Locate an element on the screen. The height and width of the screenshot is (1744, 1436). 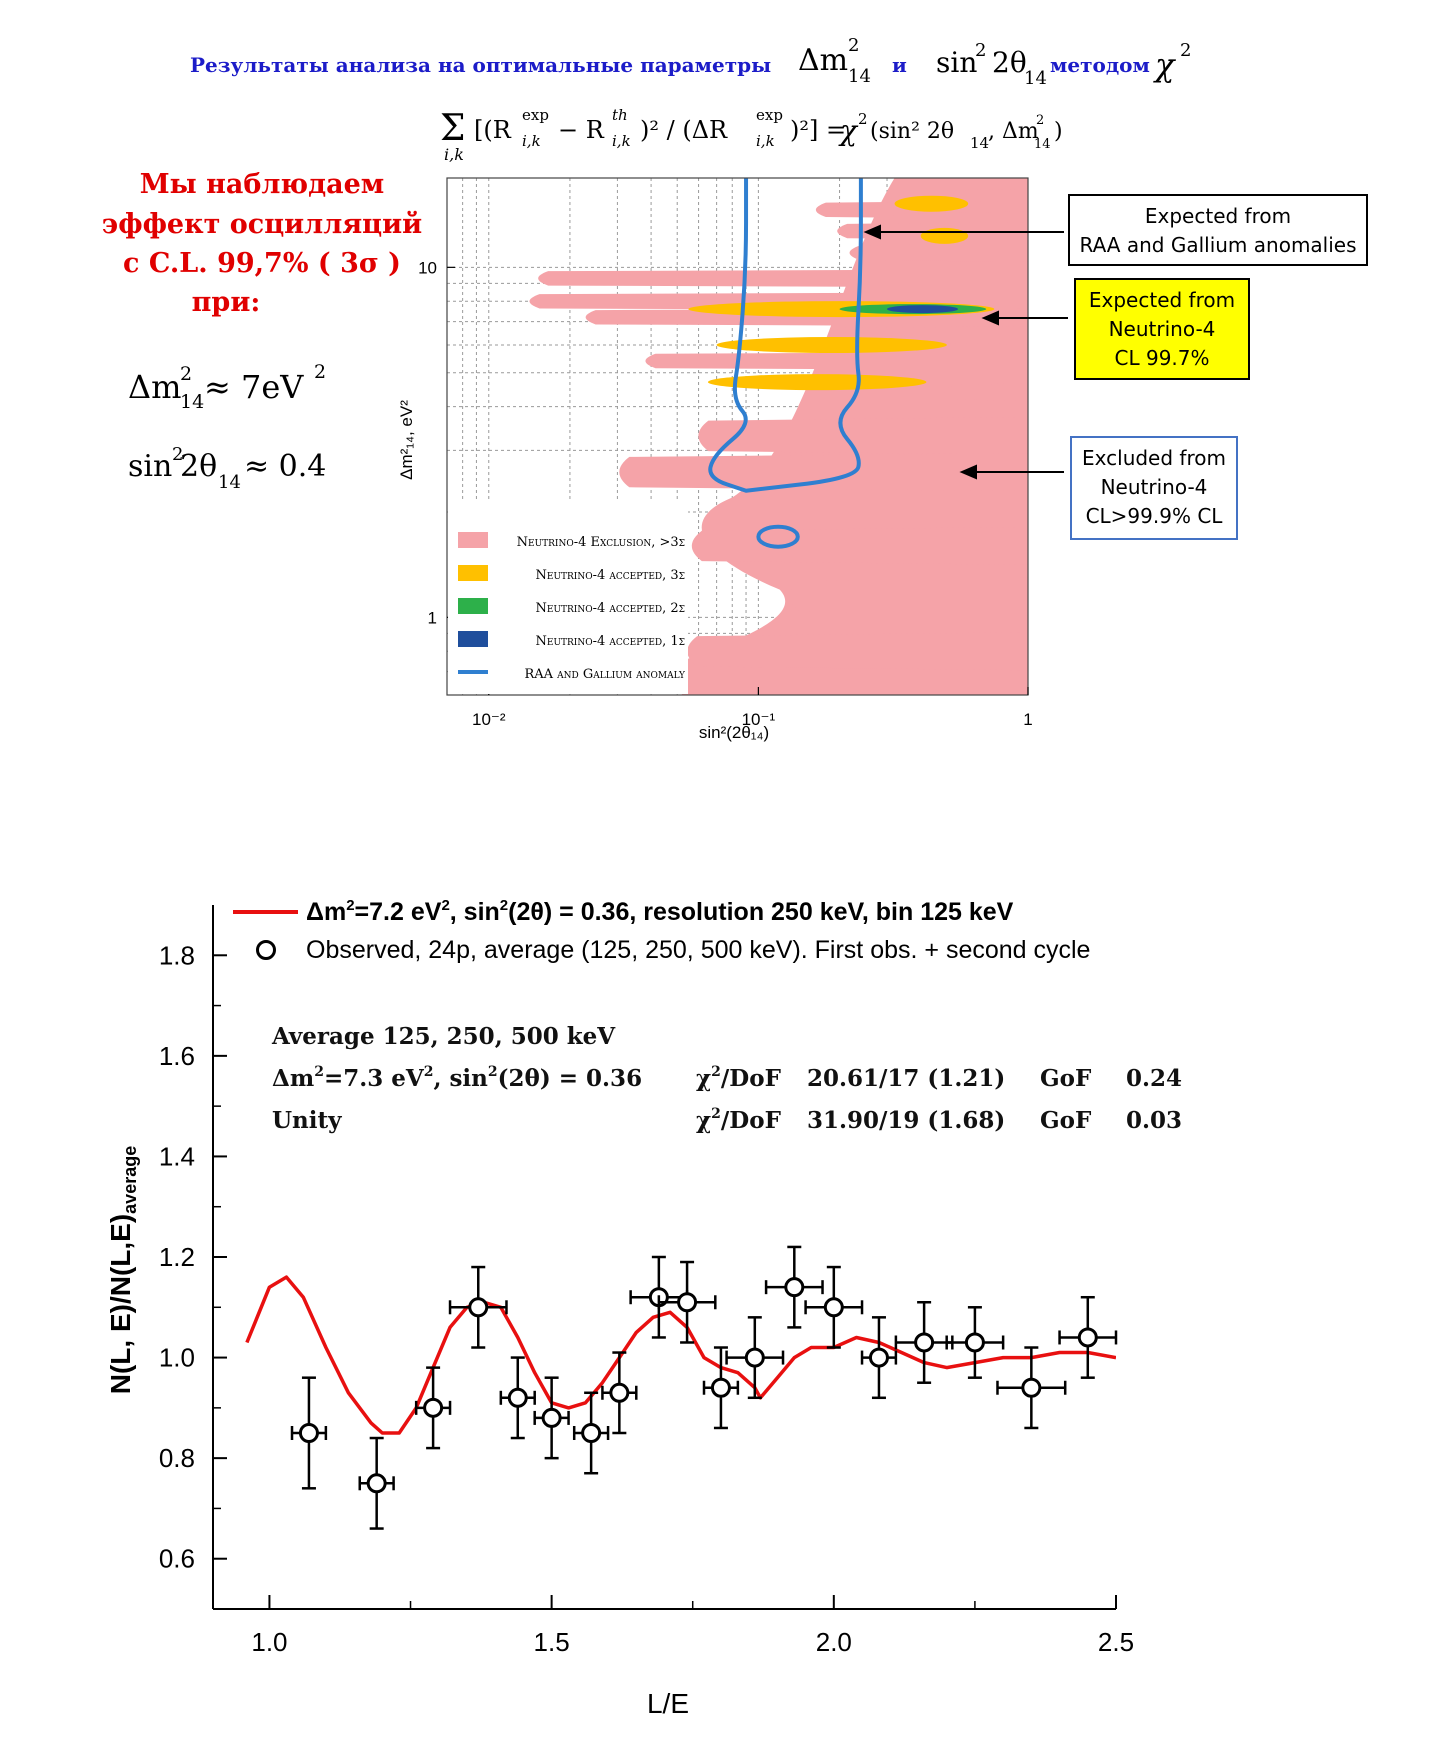
y-tick-label: 1.2 is located at coordinates (177, 1257).